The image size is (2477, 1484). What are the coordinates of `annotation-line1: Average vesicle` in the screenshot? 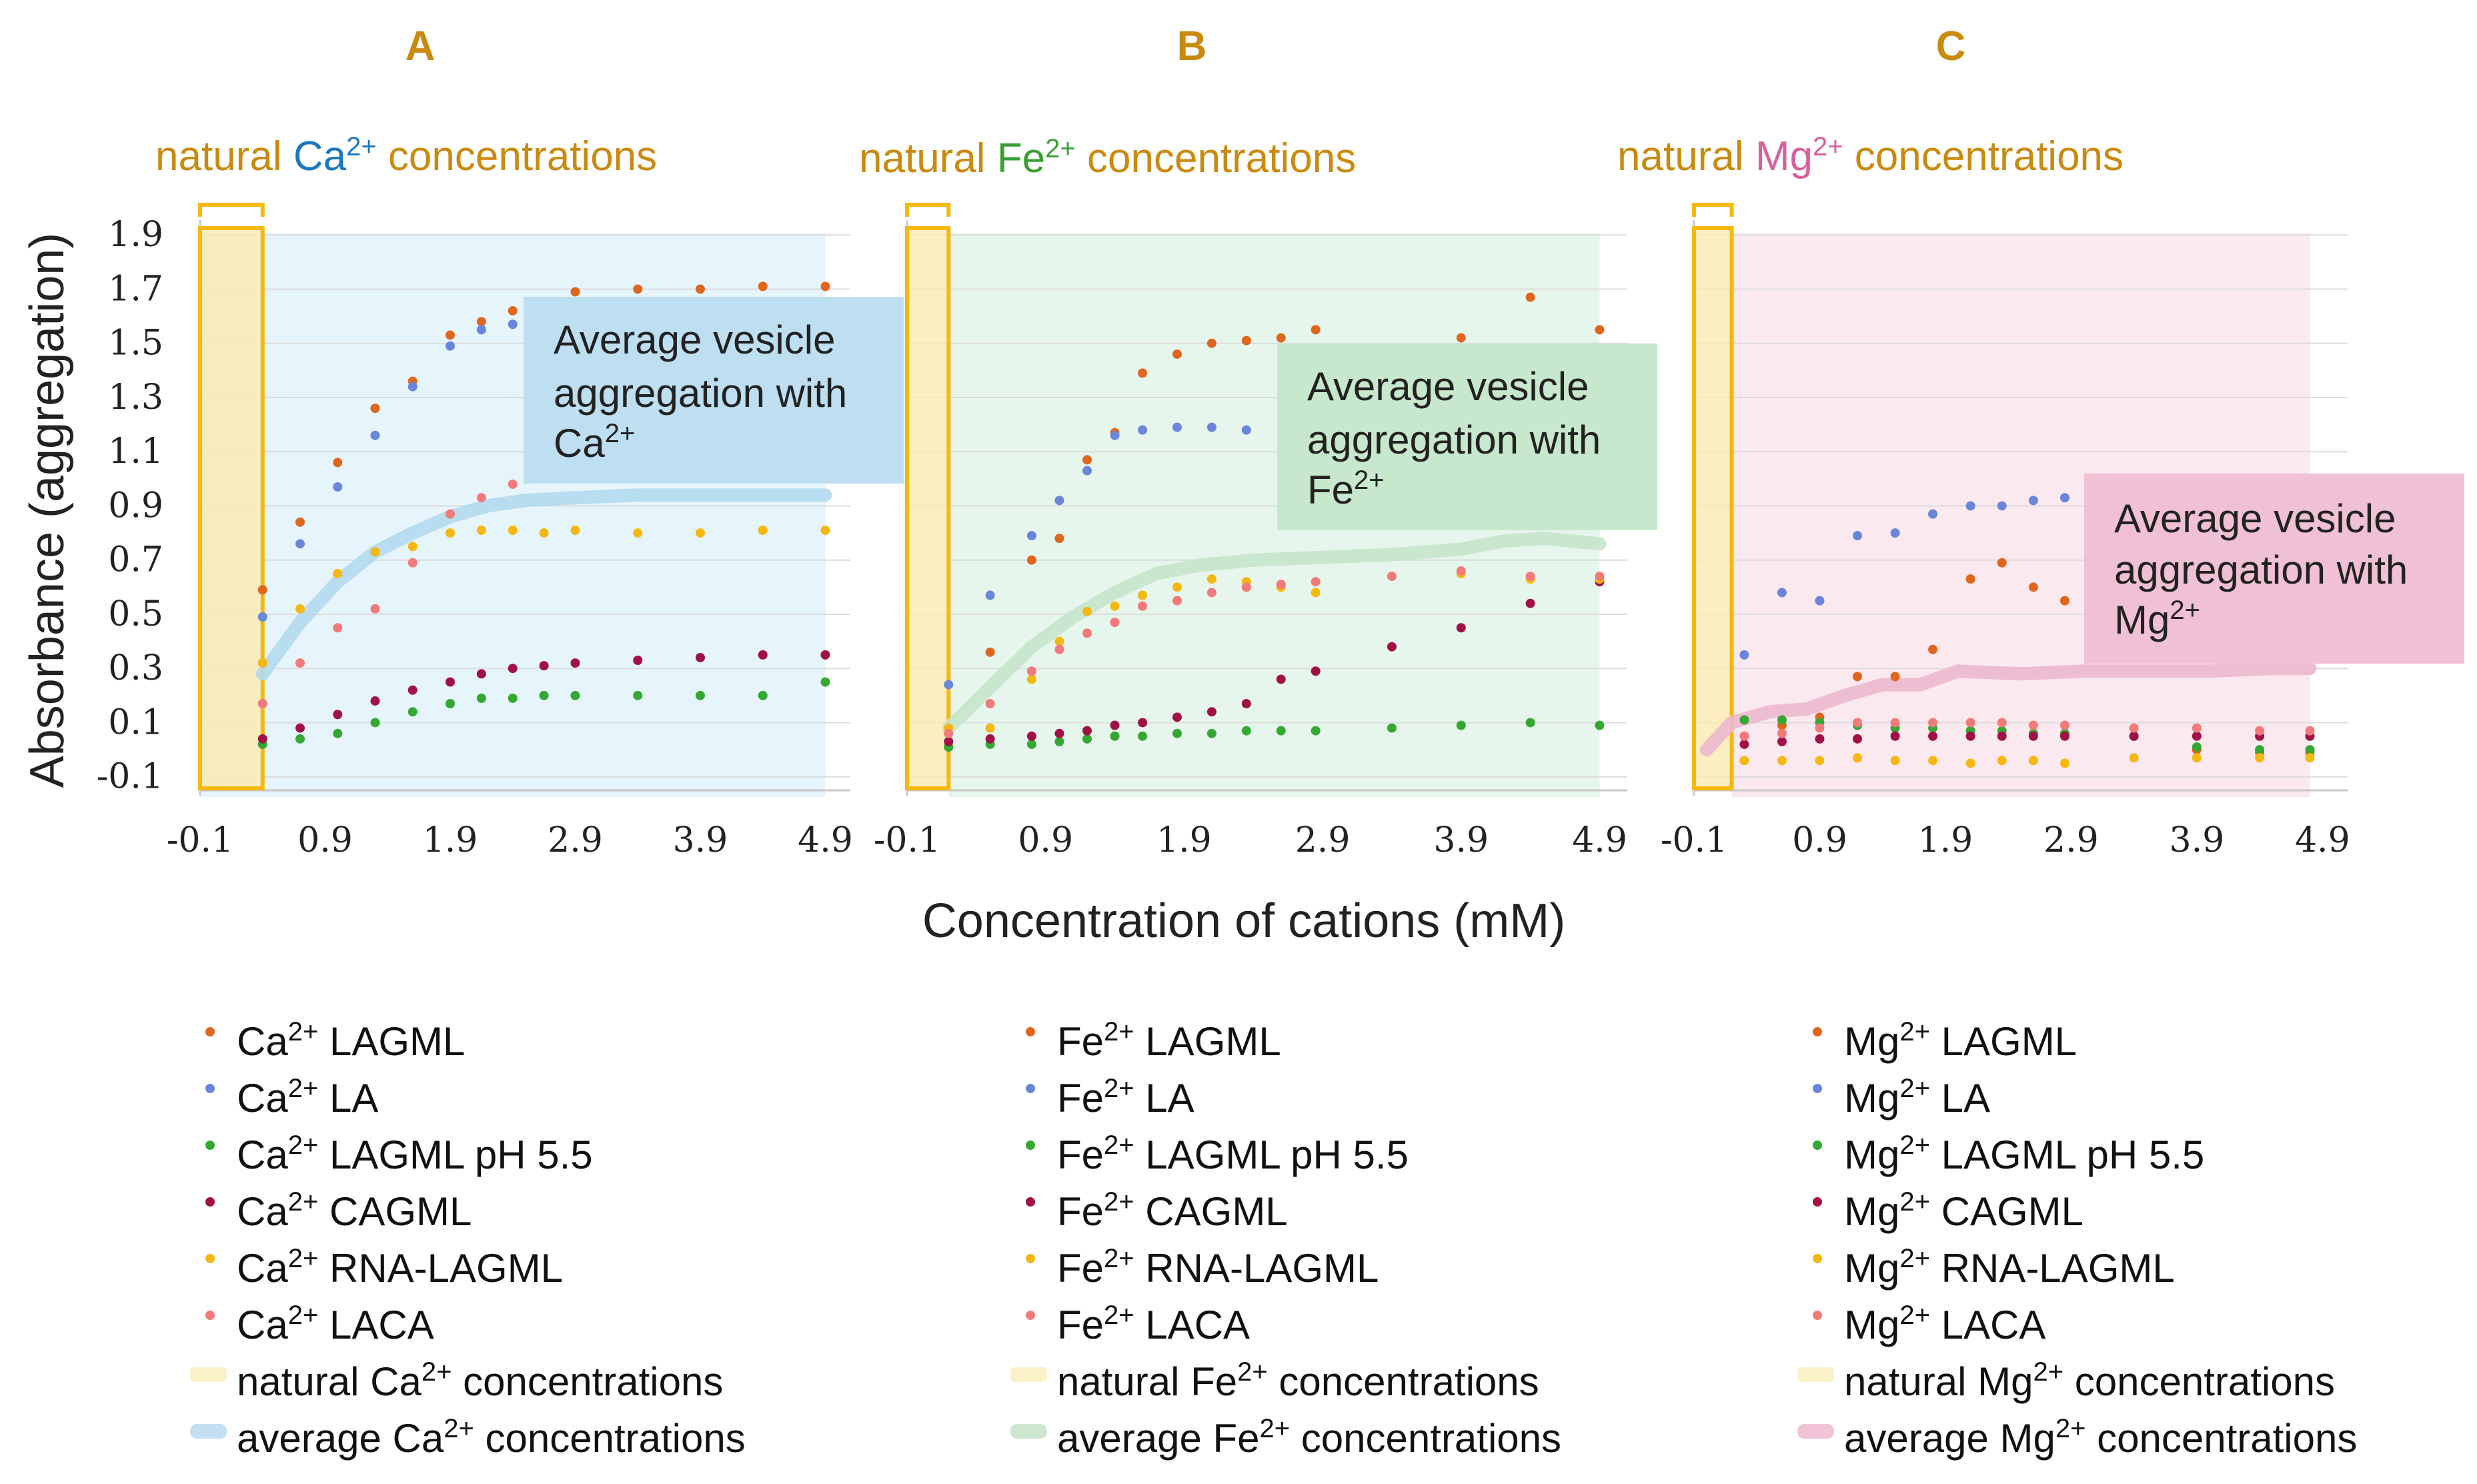 It's located at (2255, 518).